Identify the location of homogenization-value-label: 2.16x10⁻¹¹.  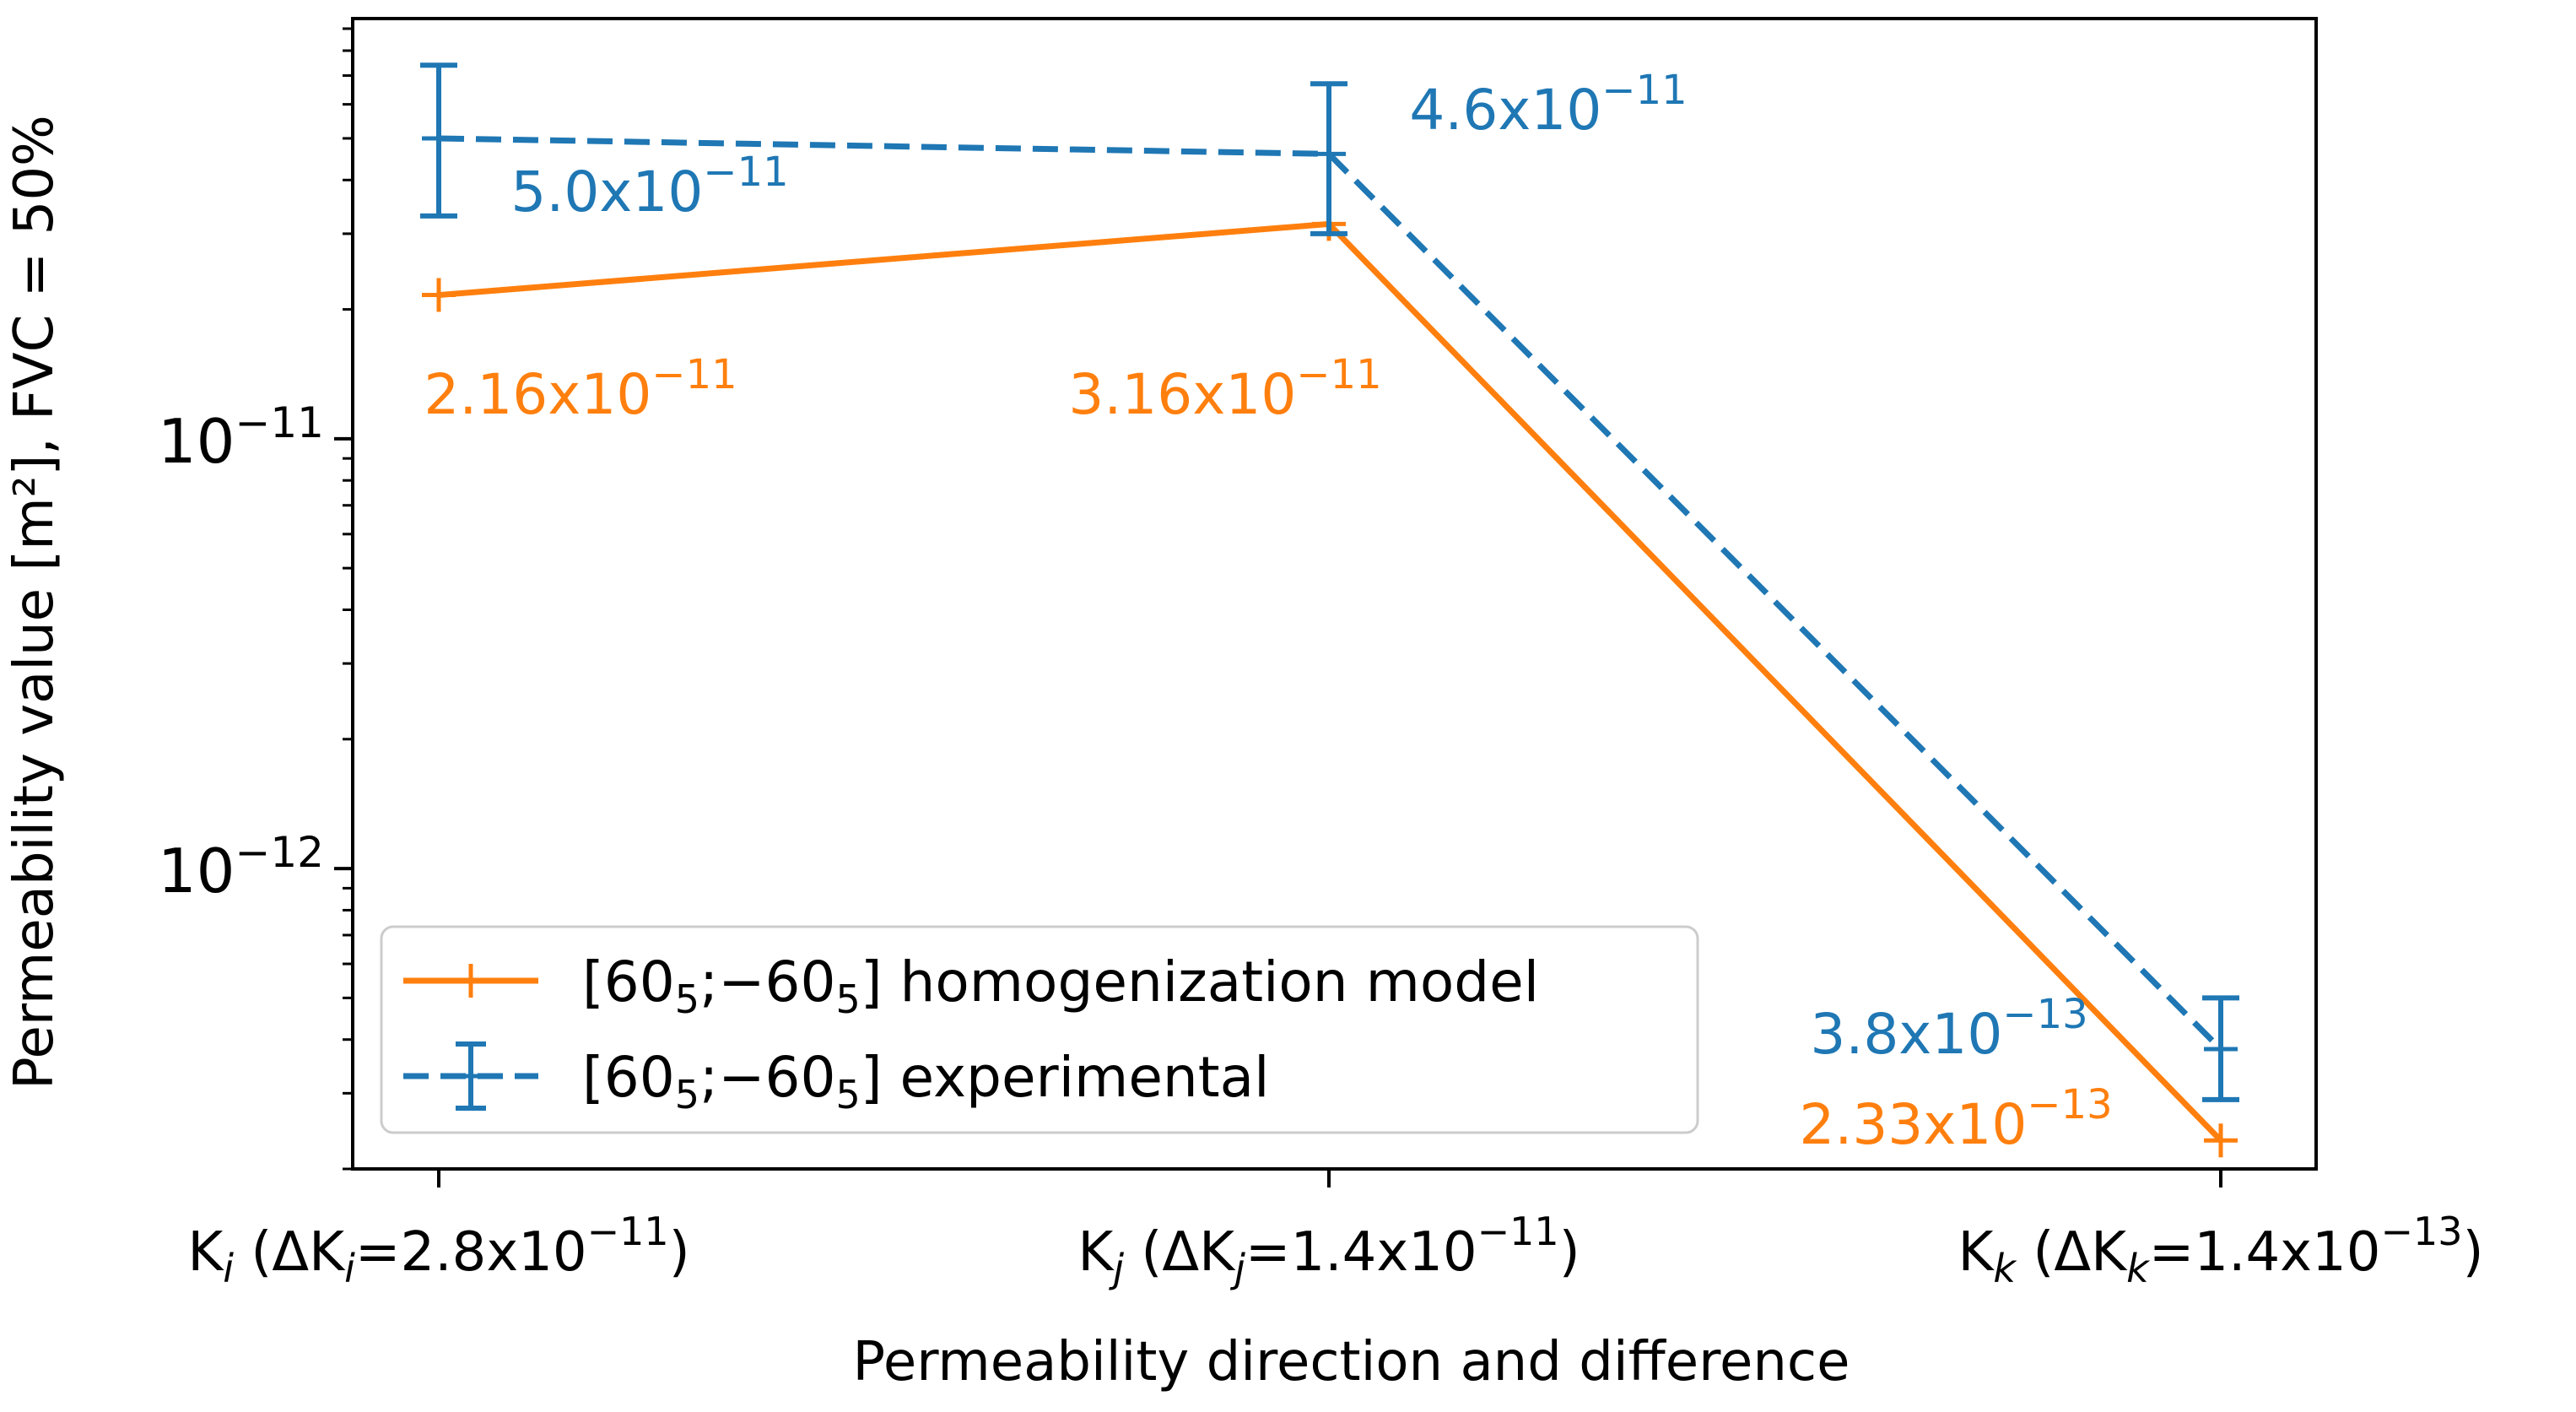
(580, 389).